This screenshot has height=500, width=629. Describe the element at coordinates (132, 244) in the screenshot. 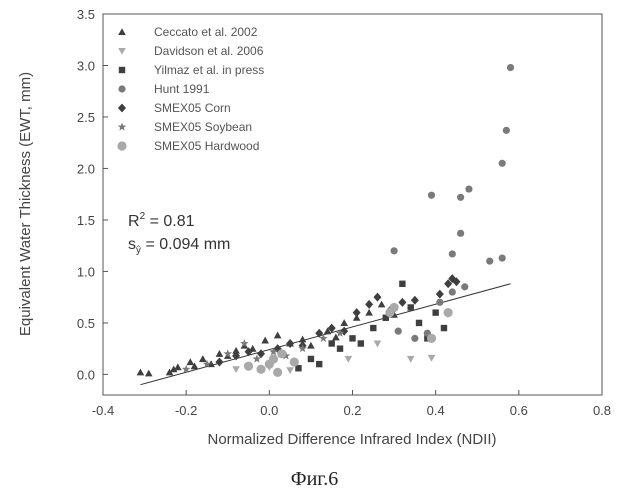

I see `s-prefix: s` at that location.